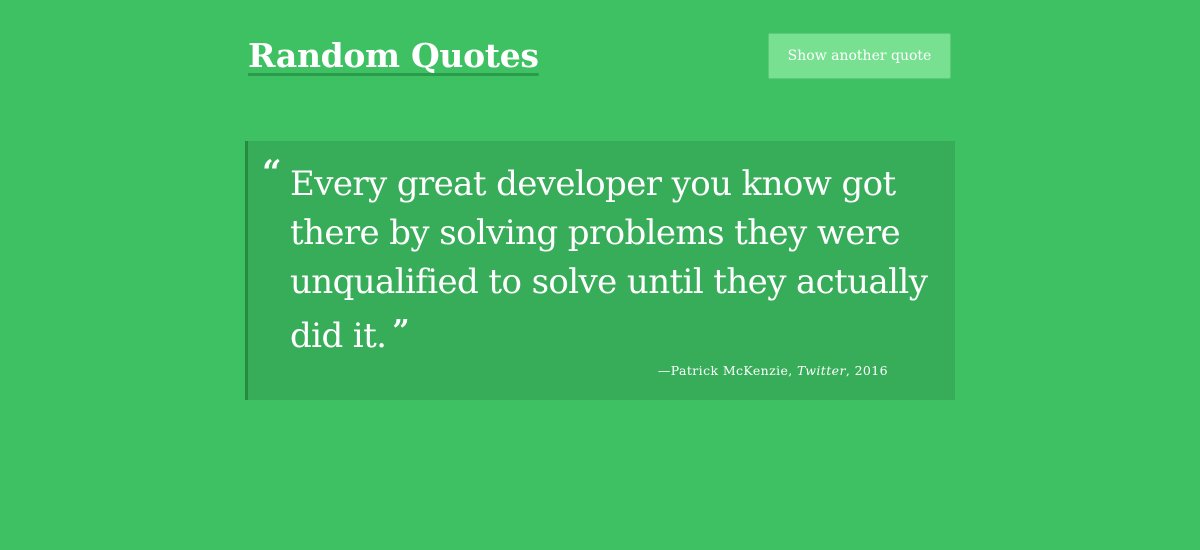 The height and width of the screenshot is (550, 1200). Describe the element at coordinates (859, 56) in the screenshot. I see `show-another-quote-button: Show another quote` at that location.